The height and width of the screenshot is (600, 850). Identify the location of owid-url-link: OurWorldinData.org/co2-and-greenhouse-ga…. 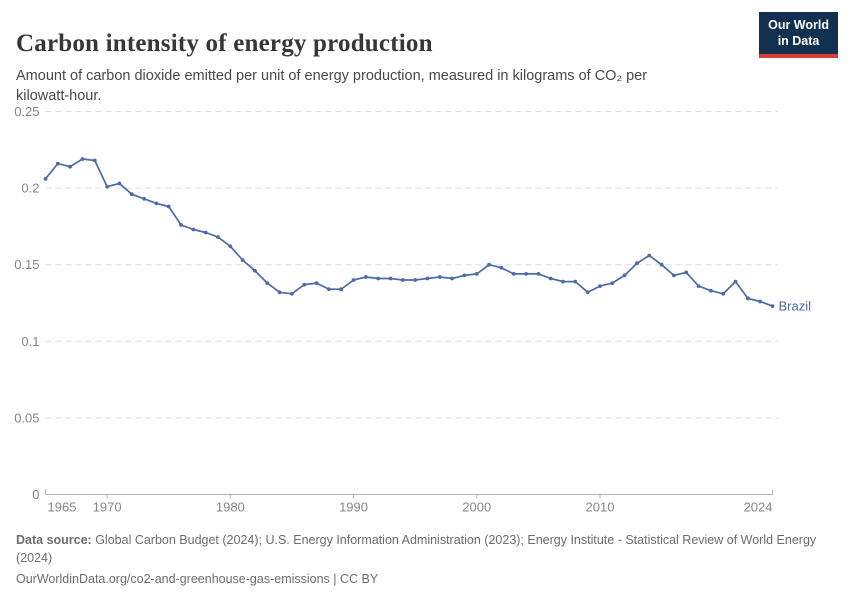
(173, 579).